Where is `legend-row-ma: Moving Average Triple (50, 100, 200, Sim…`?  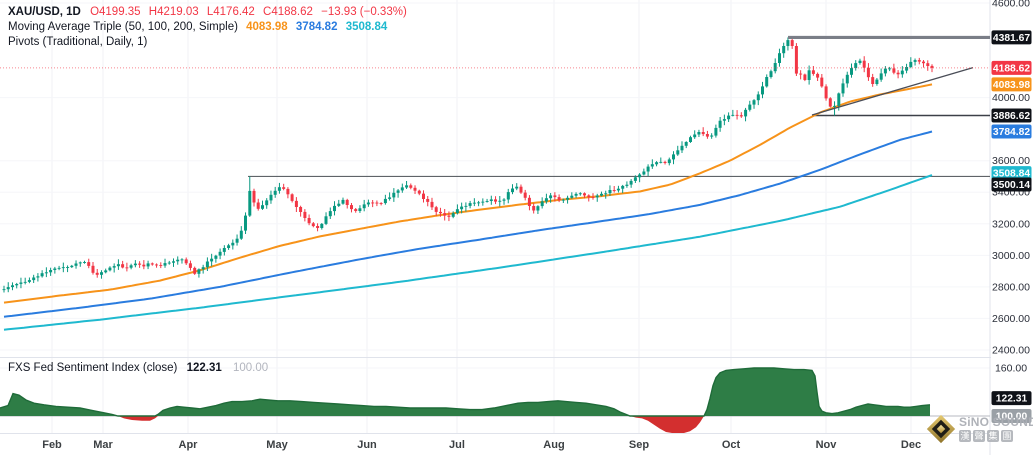 legend-row-ma: Moving Average Triple (50, 100, 200, Sim… is located at coordinates (210, 27).